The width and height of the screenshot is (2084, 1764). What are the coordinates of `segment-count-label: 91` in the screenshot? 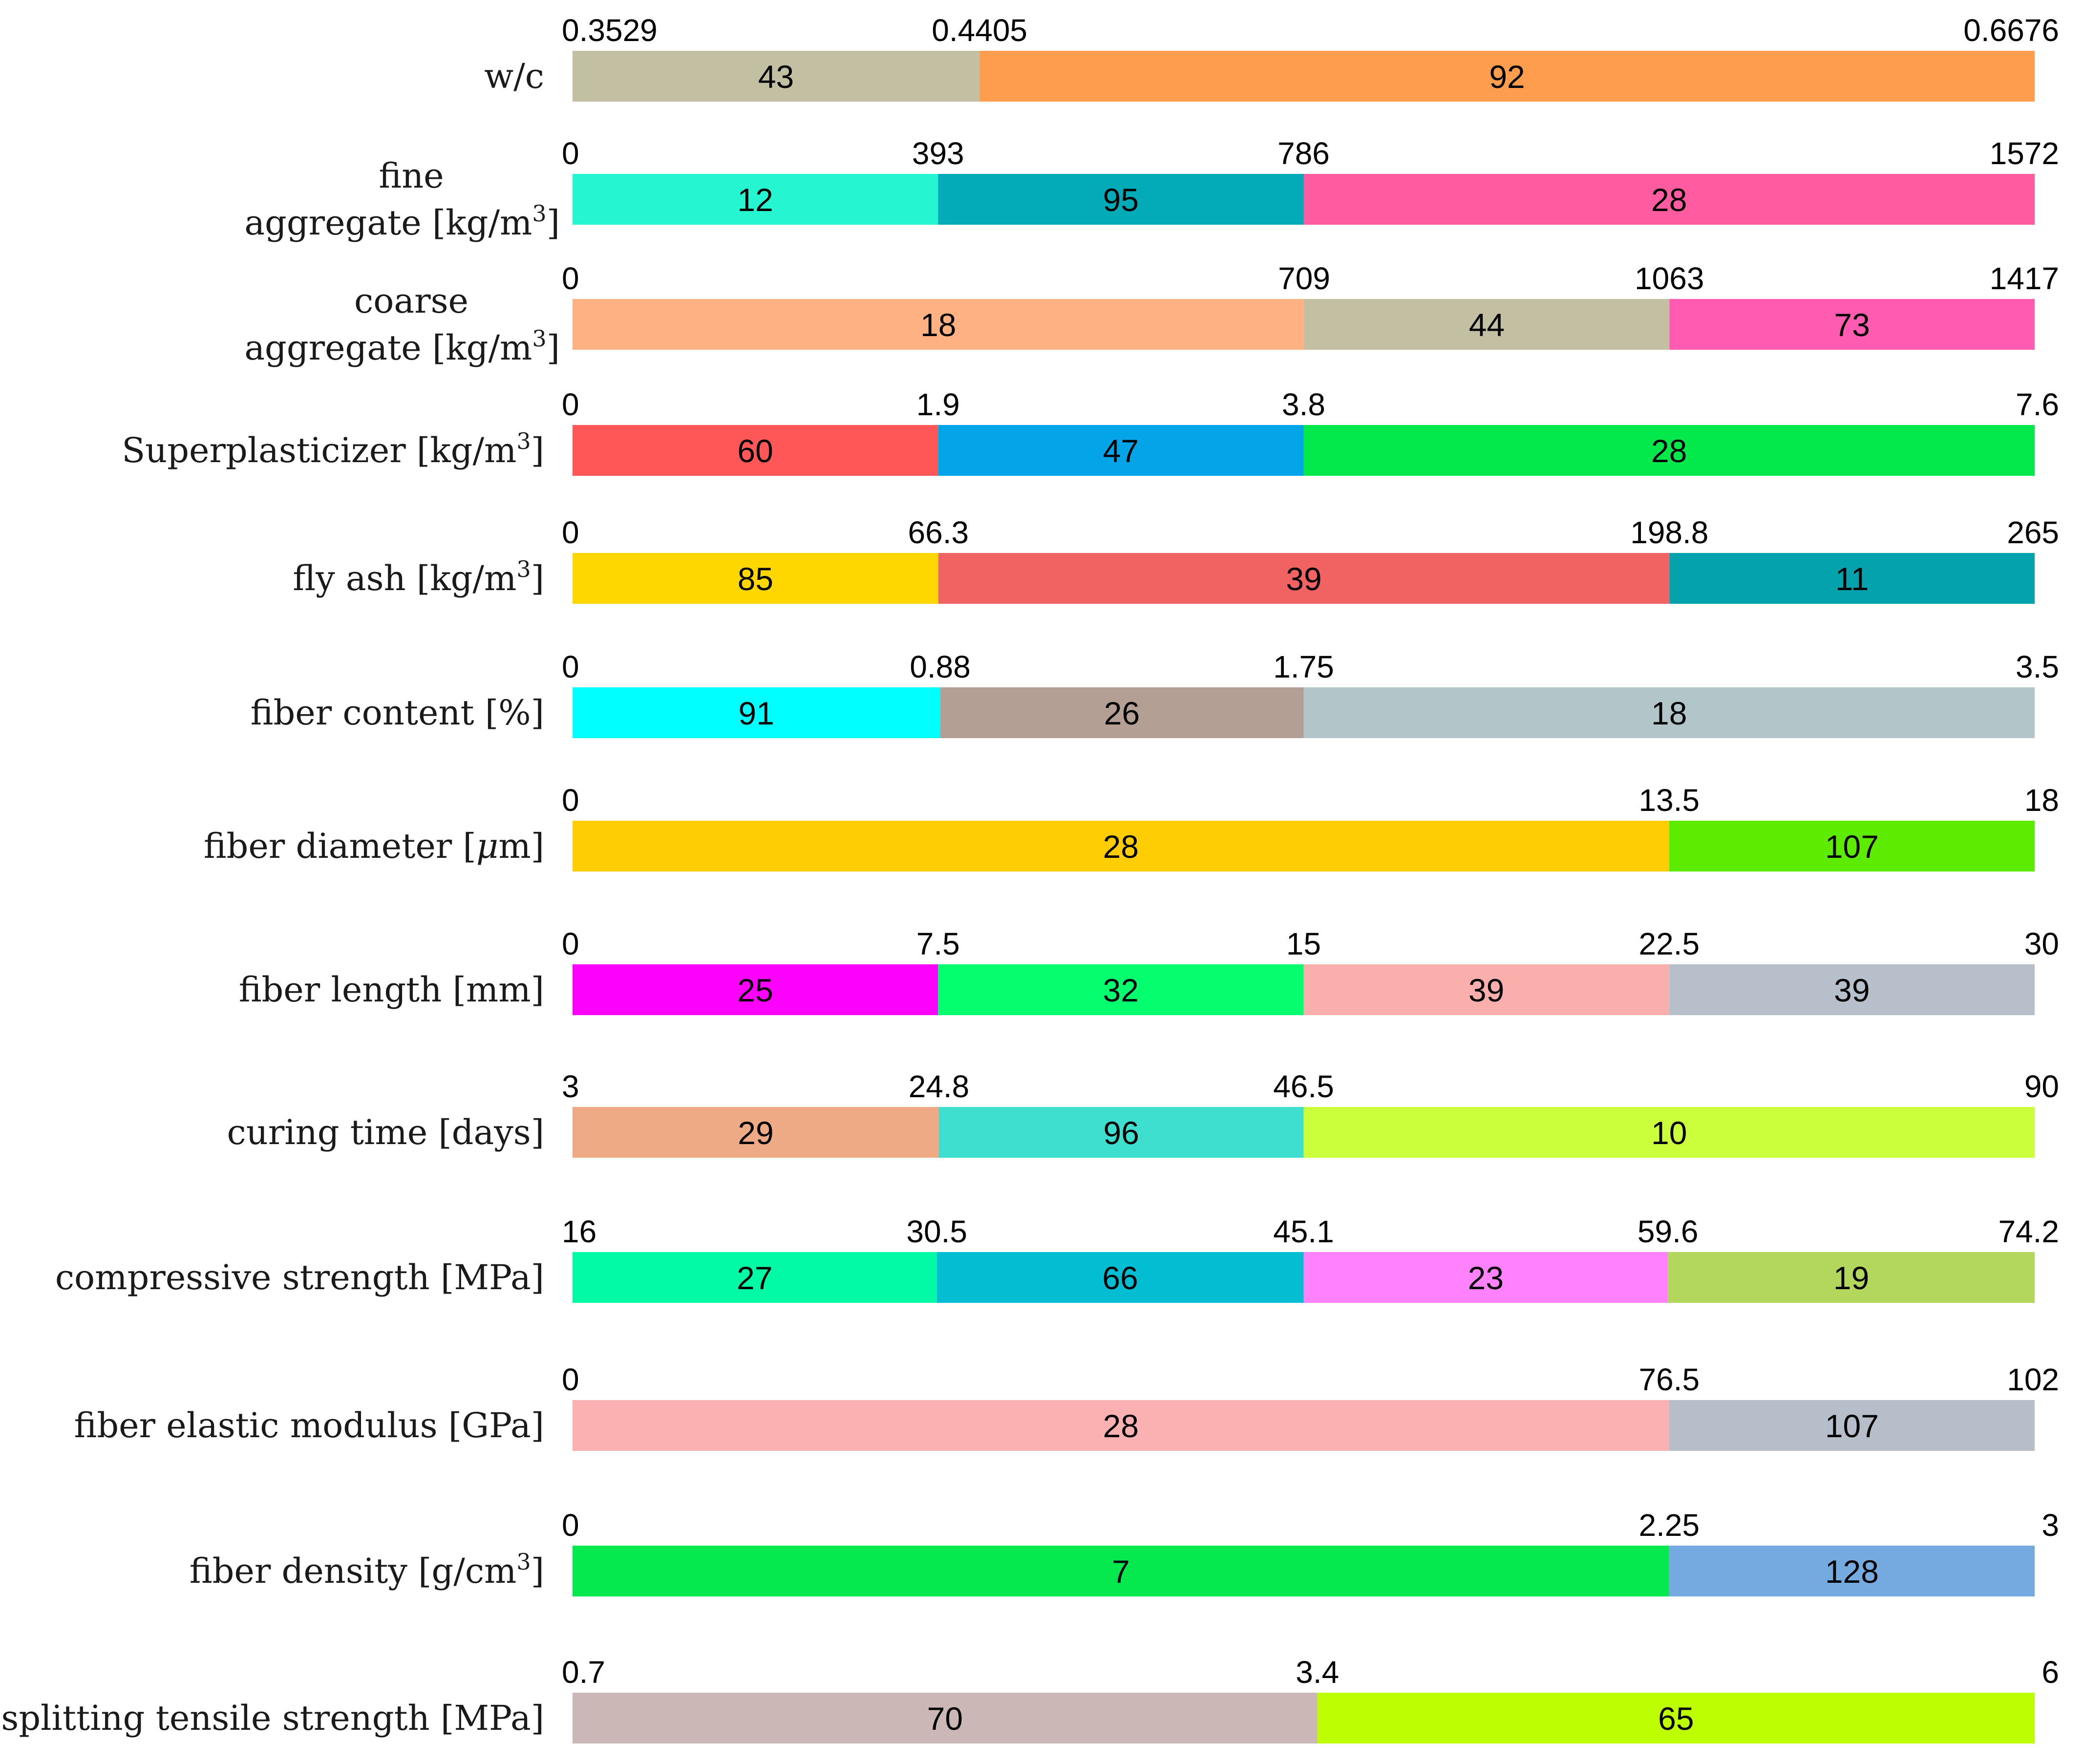 It's located at (756, 713).